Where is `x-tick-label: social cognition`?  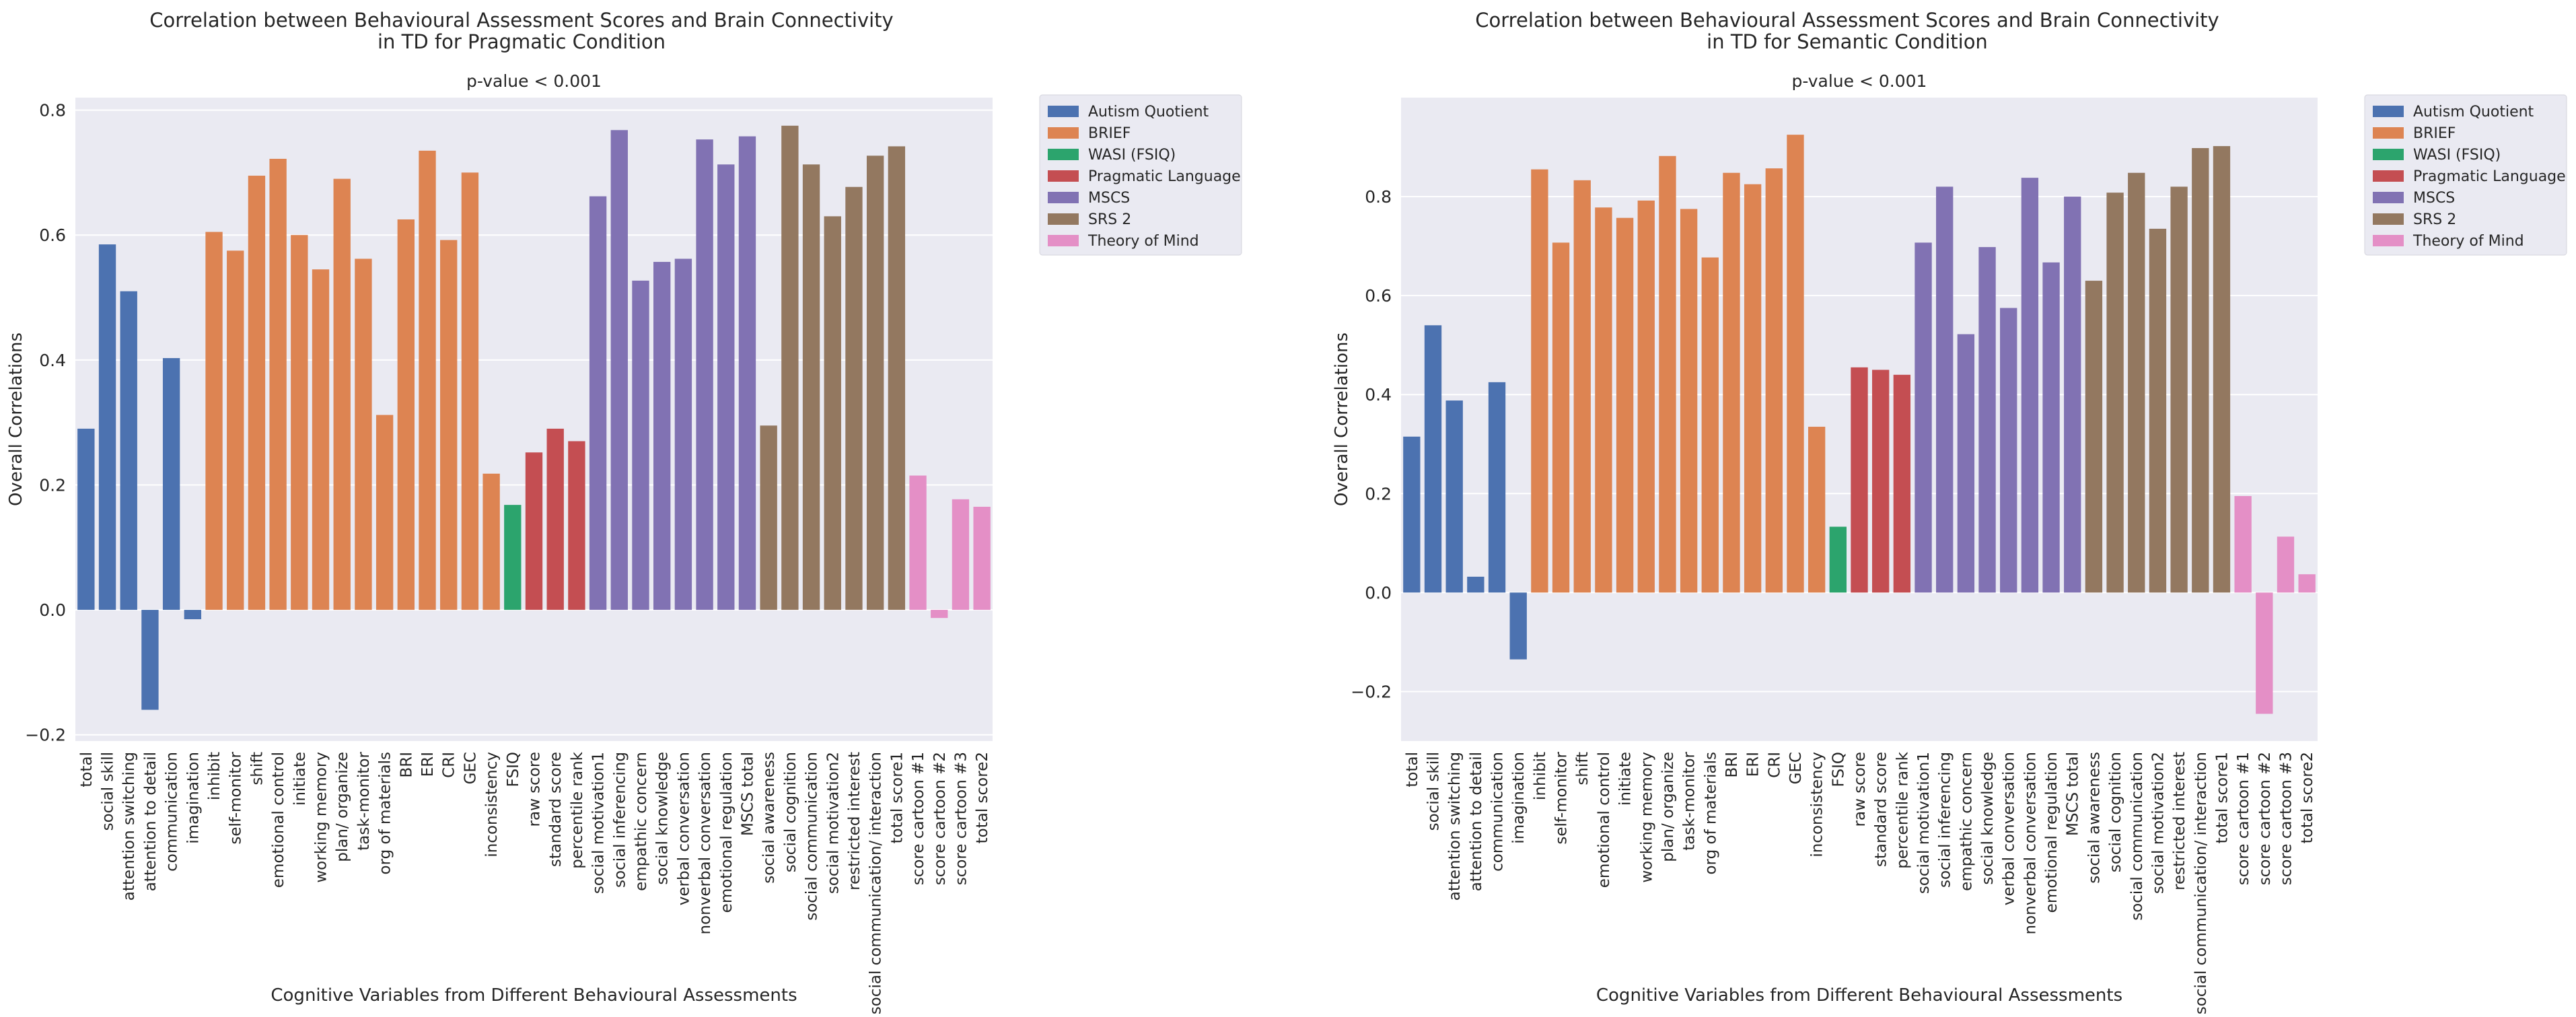
x-tick-label: social cognition is located at coordinates (790, 812).